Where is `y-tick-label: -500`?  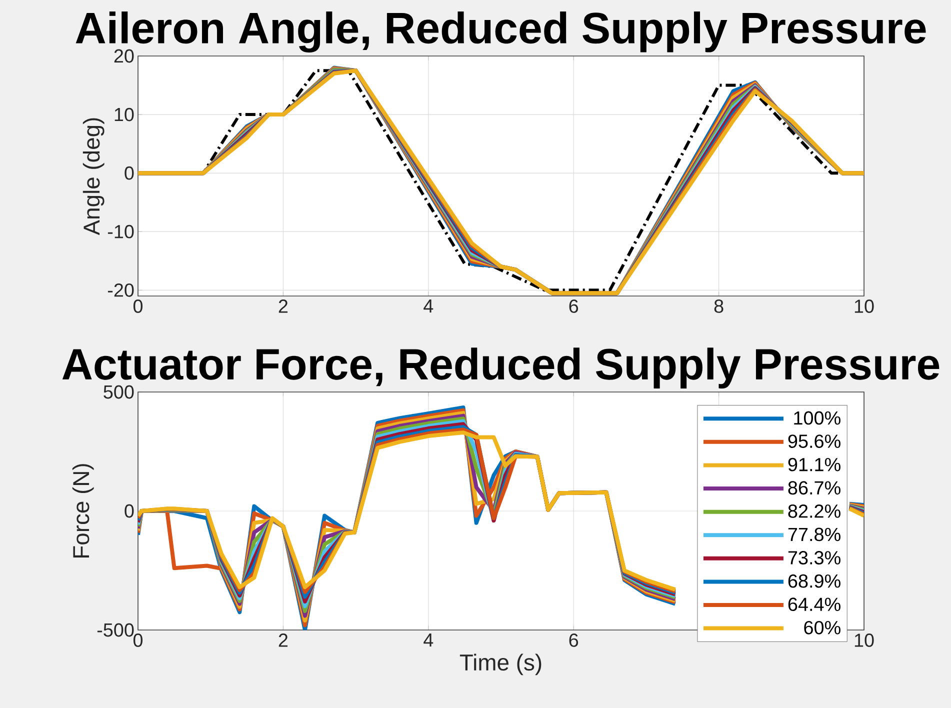
y-tick-label: -500 is located at coordinates (115, 630).